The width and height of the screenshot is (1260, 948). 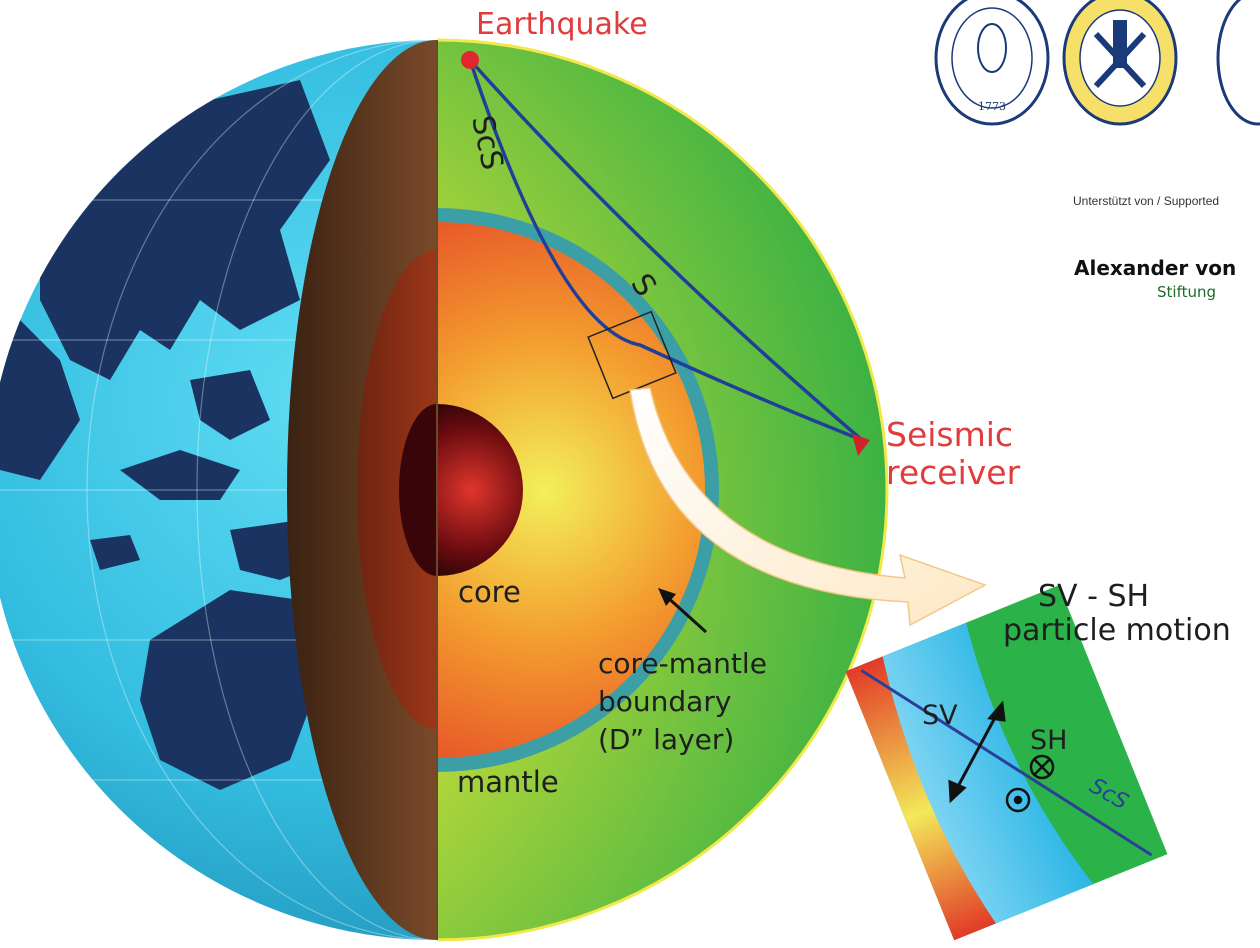 I want to click on arrow-icon, so click(x=808, y=507).